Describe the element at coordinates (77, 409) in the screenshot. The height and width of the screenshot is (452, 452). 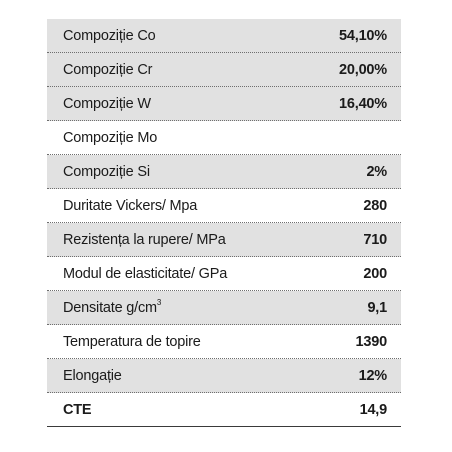
I see `row-label: CTE` at that location.